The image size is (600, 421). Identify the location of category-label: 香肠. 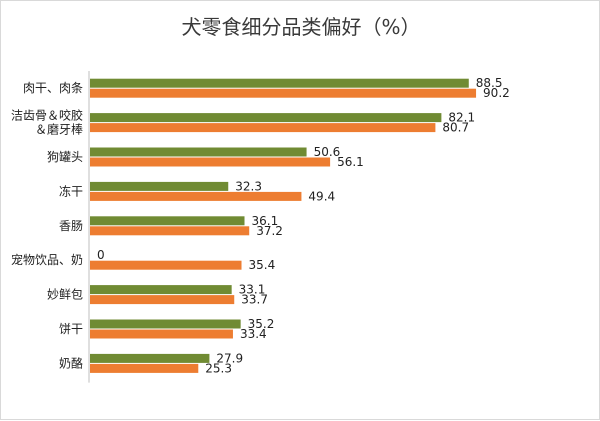
(71, 226).